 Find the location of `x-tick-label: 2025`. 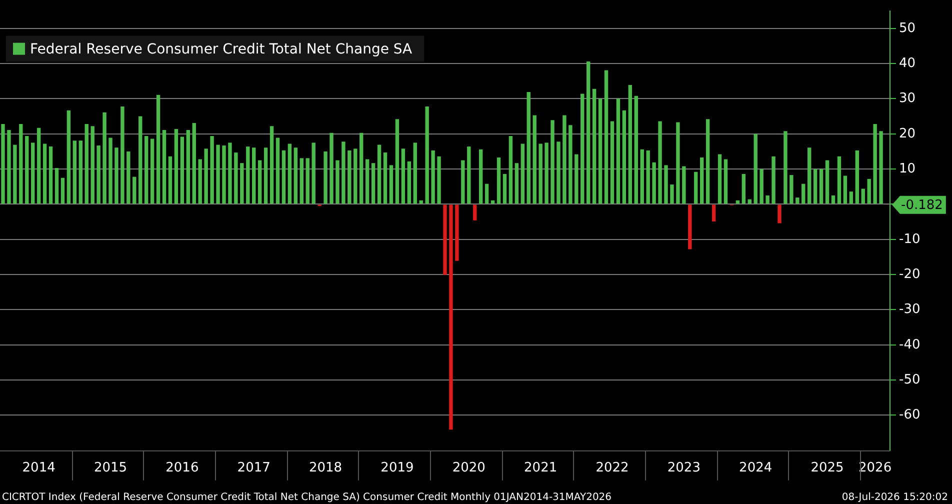

x-tick-label: 2025 is located at coordinates (827, 468).